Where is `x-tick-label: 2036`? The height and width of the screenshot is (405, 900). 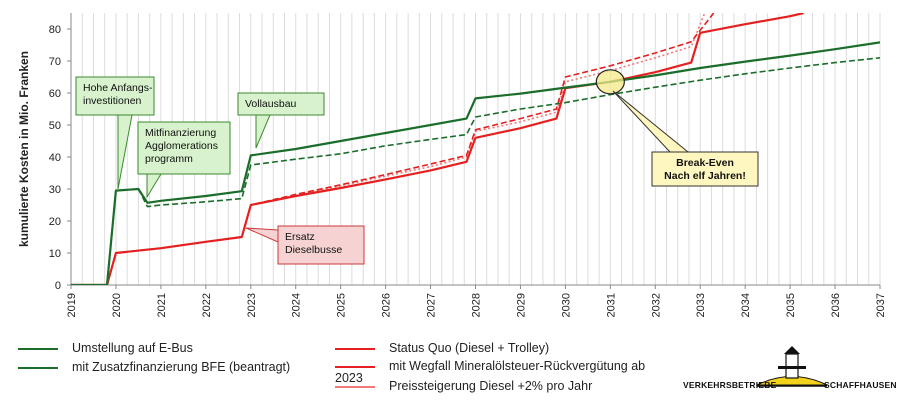
x-tick-label: 2036 is located at coordinates (836, 305).